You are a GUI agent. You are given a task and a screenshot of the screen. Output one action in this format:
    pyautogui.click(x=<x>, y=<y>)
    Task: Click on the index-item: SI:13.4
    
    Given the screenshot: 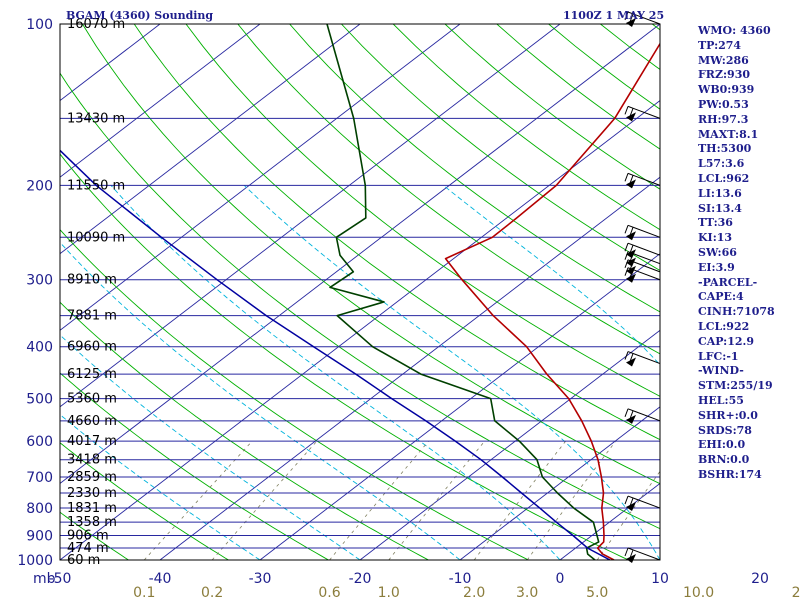 What is the action you would take?
    pyautogui.click(x=720, y=208)
    